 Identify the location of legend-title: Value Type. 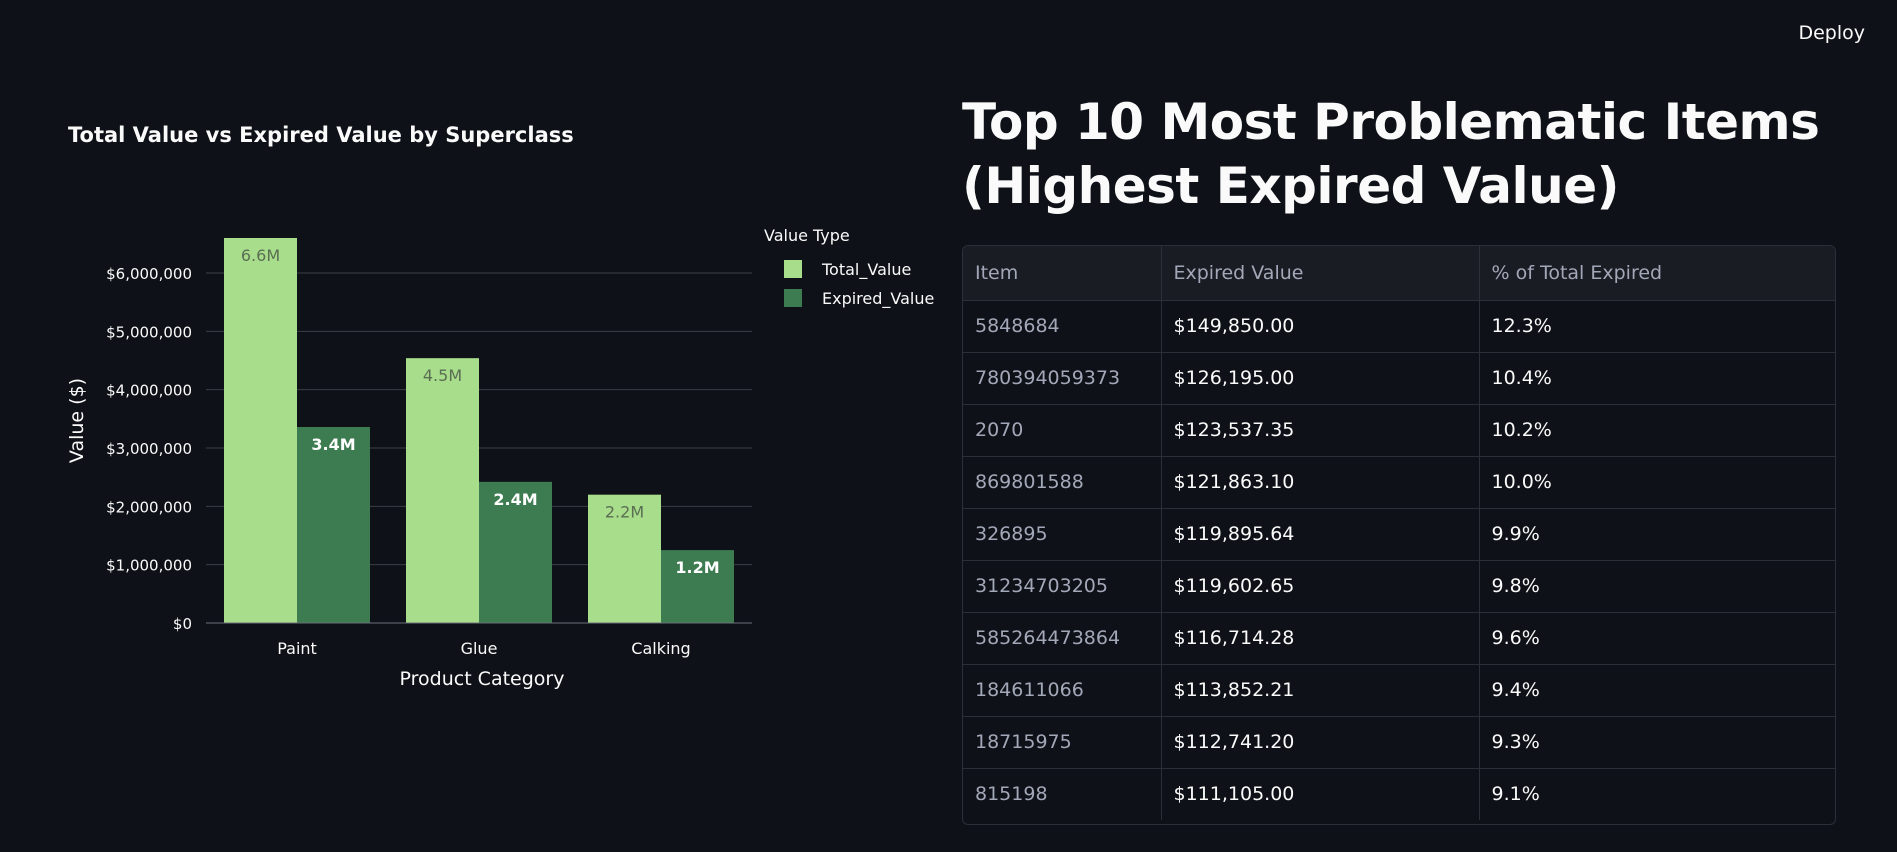
(807, 235).